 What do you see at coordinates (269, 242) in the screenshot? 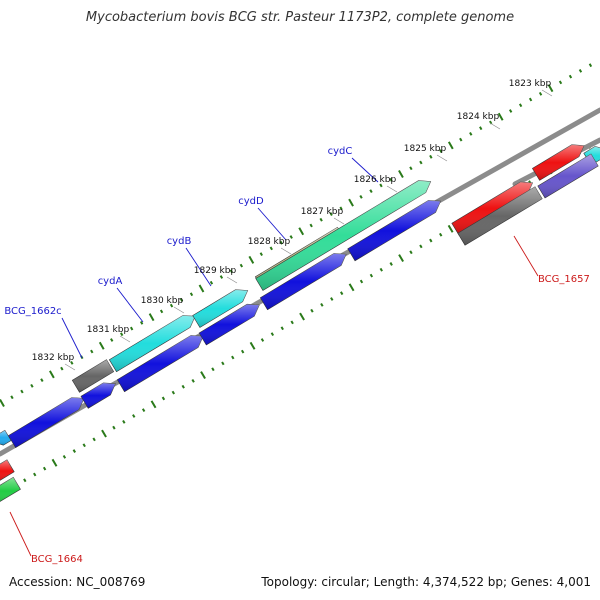
I see `tick-label: 1828 kbp` at bounding box center [269, 242].